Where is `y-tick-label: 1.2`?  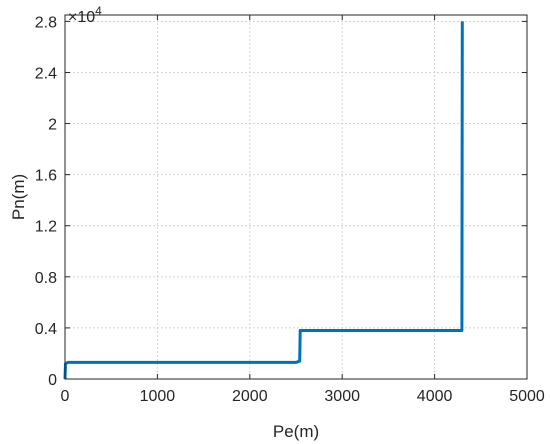 y-tick-label: 1.2 is located at coordinates (46, 227).